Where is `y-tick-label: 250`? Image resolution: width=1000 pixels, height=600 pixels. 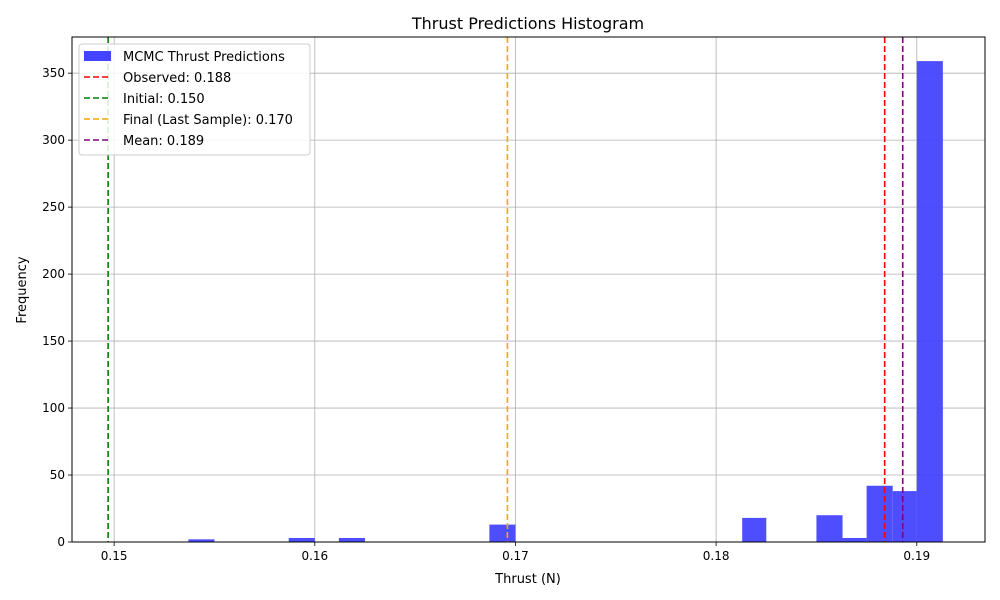
y-tick-label: 250 is located at coordinates (53, 207).